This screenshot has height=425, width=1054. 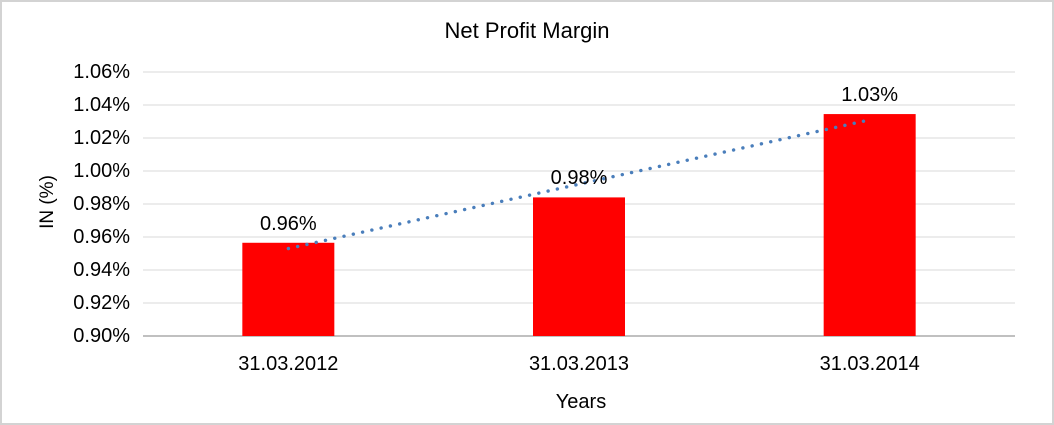 What do you see at coordinates (579, 364) in the screenshot?
I see `x-tick-label: 31.03.2013` at bounding box center [579, 364].